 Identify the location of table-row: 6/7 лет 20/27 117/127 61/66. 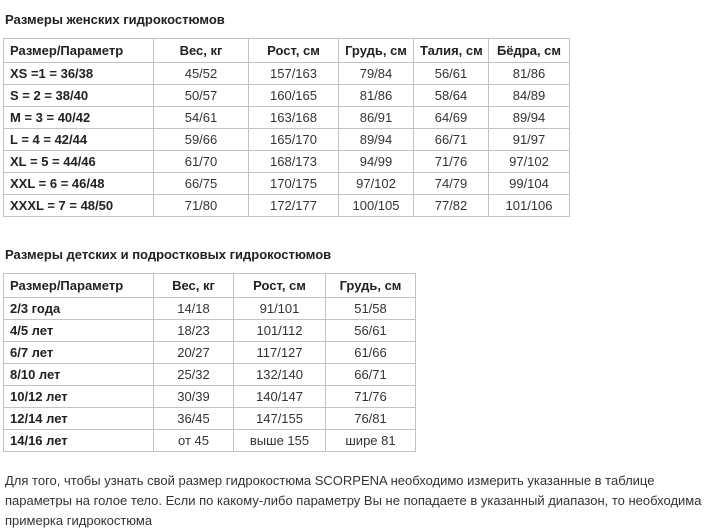
(209, 352).